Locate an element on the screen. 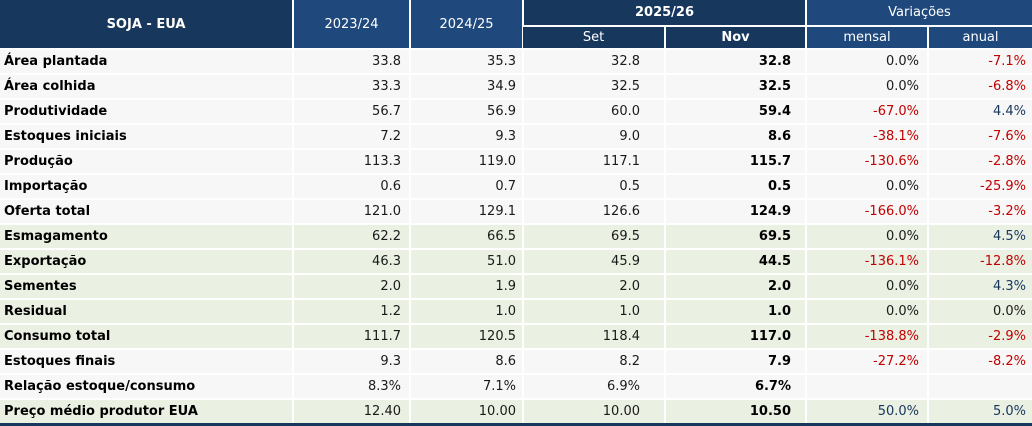 The width and height of the screenshot is (1032, 426). row-label: Consumo total is located at coordinates (146, 337).